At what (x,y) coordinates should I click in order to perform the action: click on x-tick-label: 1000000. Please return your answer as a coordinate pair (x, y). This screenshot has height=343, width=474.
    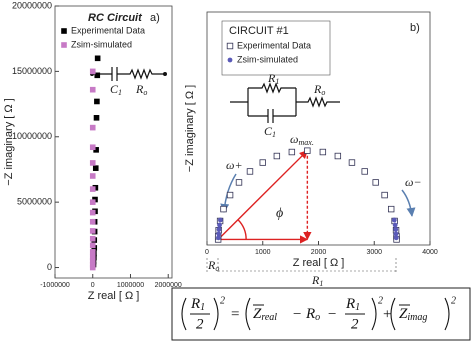
    Looking at the image, I should click on (130, 285).